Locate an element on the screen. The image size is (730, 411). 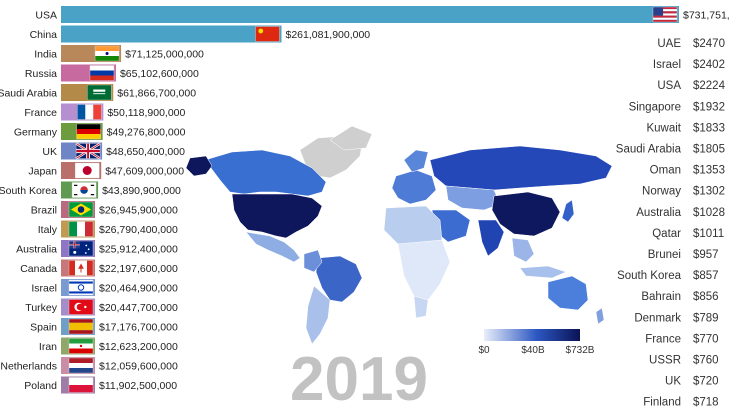
table-country: Brunei is located at coordinates (664, 255).